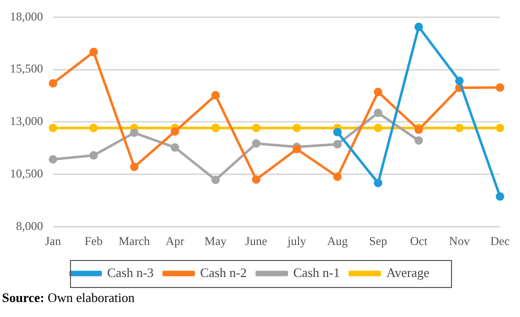 This screenshot has height=317, width=520. I want to click on x-tick-label: Nov, so click(459, 241).